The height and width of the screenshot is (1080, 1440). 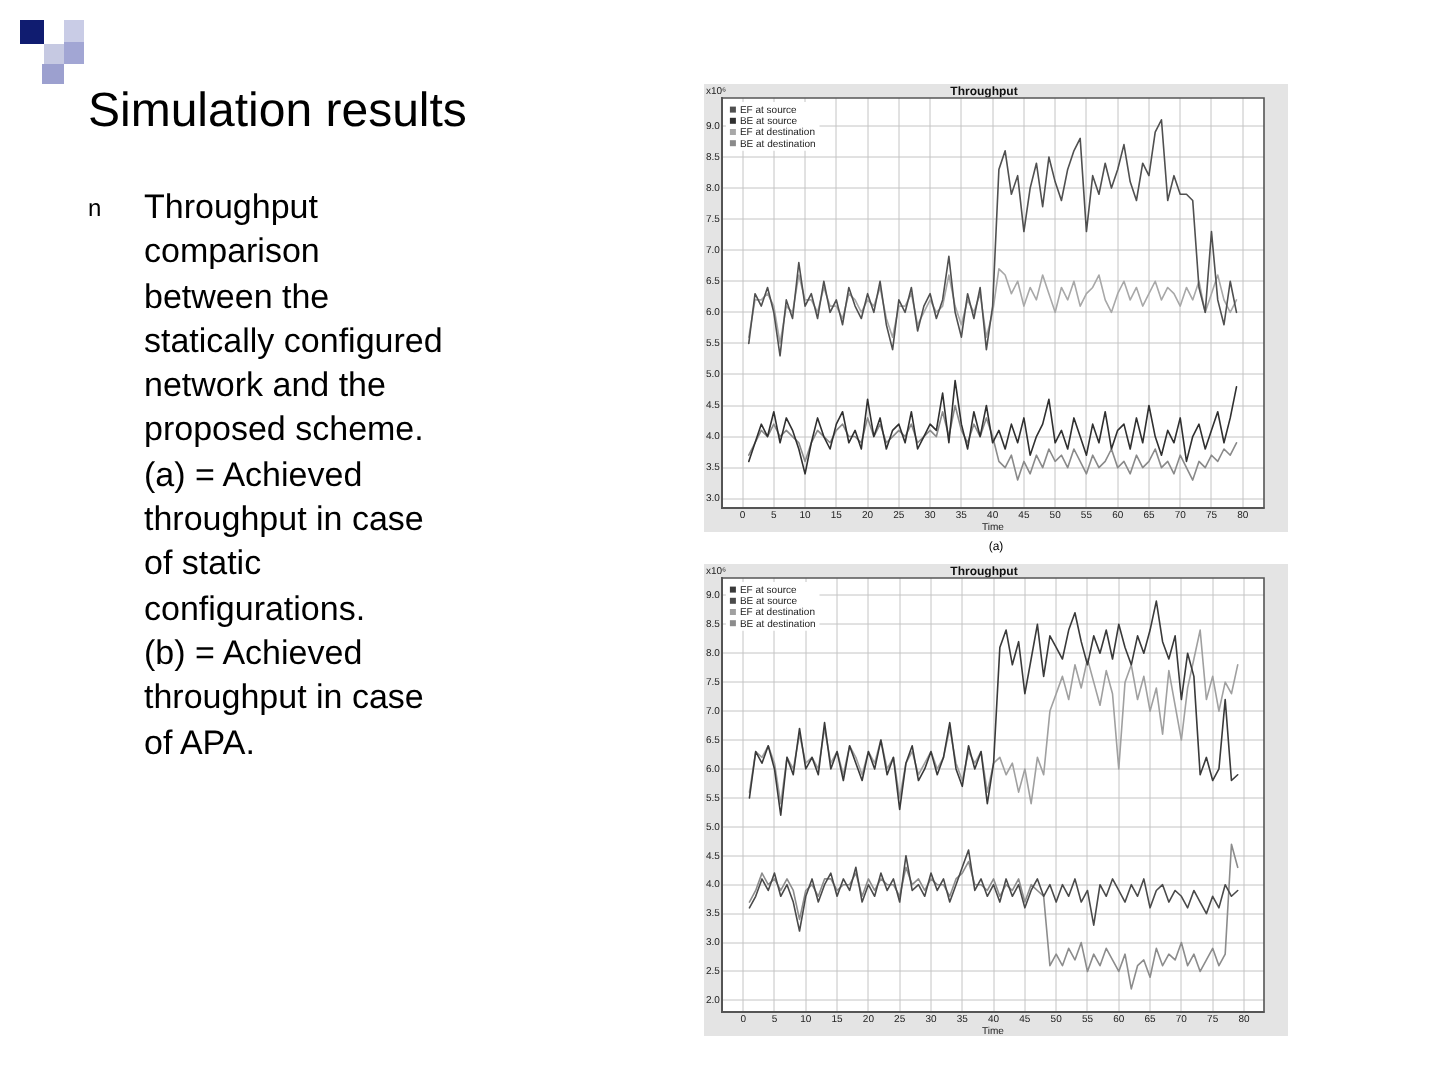 What do you see at coordinates (293, 408) in the screenshot?
I see `text: Throughput comparison between the statically configured network and the proposed scheme. (a) = Achieved throughput in case of static configurations.` at bounding box center [293, 408].